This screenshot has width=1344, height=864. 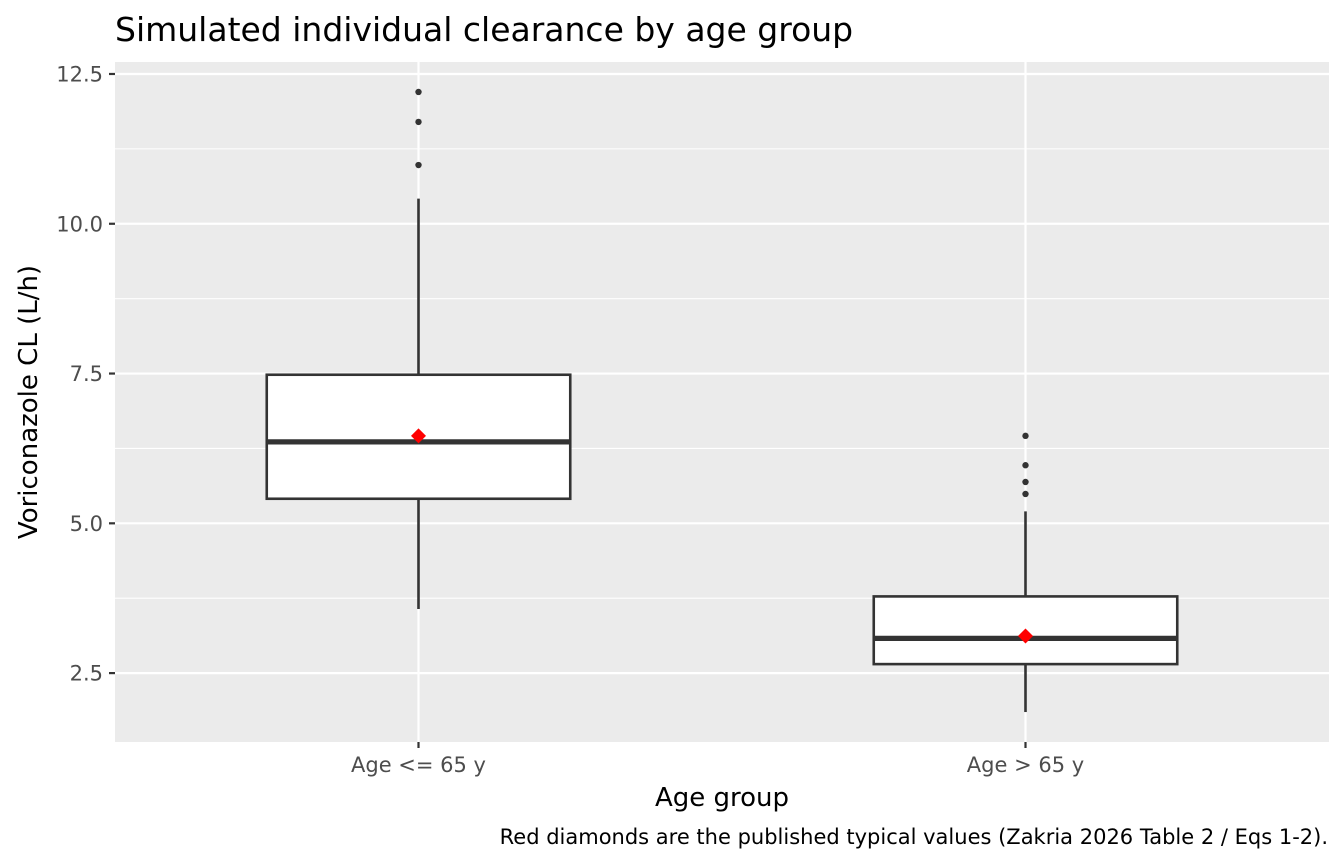 What do you see at coordinates (29, 402) in the screenshot?
I see `y-axis-title: Voriconazole CL (L/h)` at bounding box center [29, 402].